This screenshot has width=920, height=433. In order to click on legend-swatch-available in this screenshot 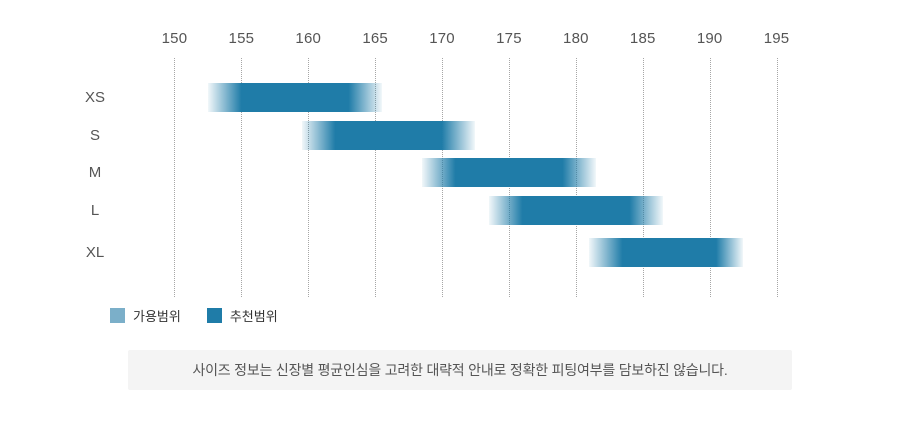, I will do `click(117, 315)`.